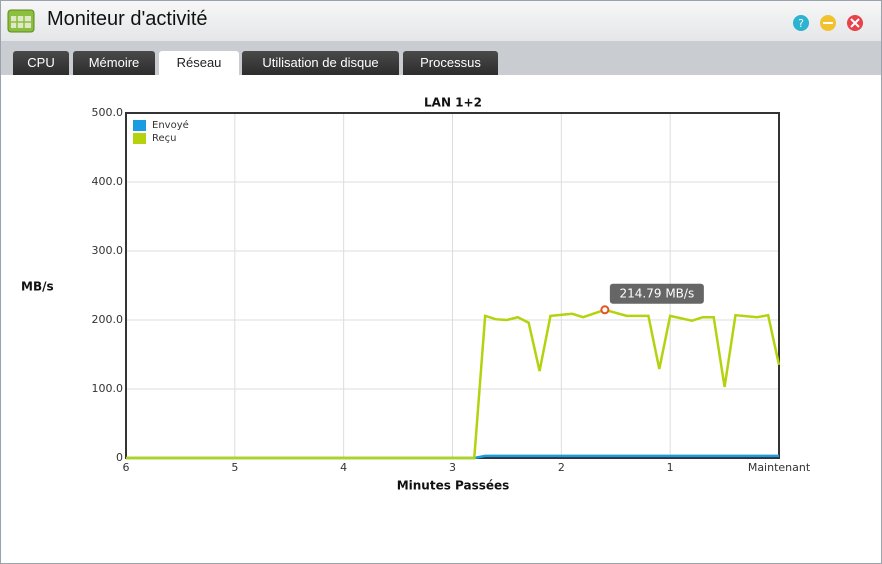  Describe the element at coordinates (21, 21) in the screenshot. I see `app-icon` at that location.